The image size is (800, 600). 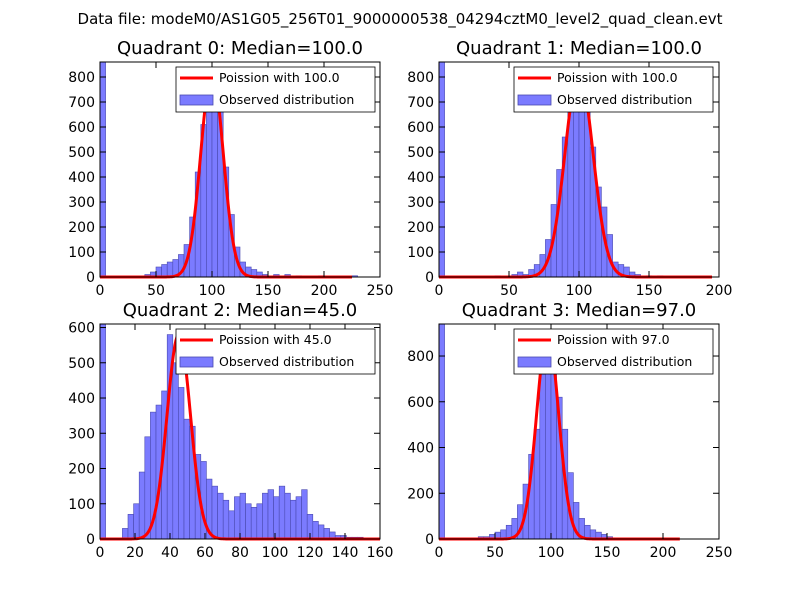 What do you see at coordinates (205, 553) in the screenshot?
I see `x-tick-label: 60` at bounding box center [205, 553].